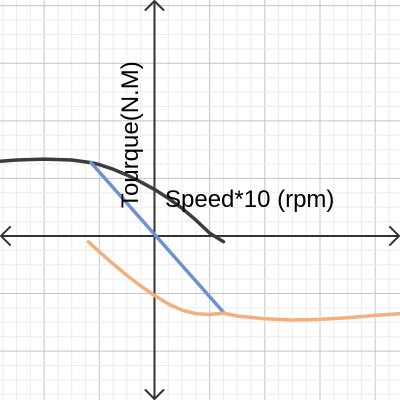 Image resolution: width=400 pixels, height=400 pixels. What do you see at coordinates (5, 235) in the screenshot?
I see `x-axis-arrow-left` at bounding box center [5, 235].